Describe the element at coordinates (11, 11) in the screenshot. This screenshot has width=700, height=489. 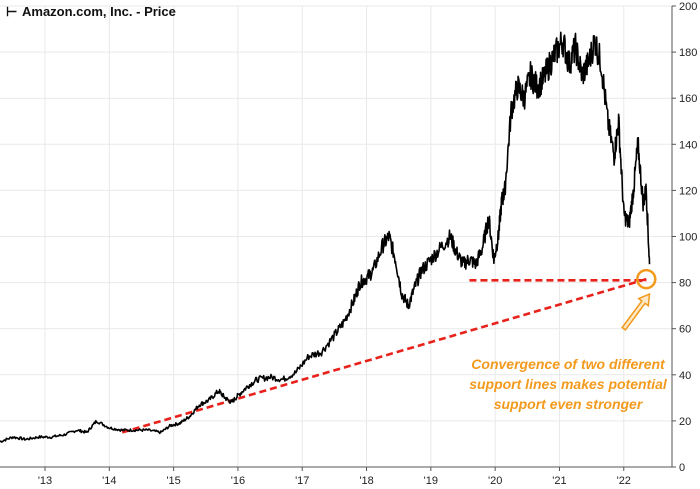
I see `bar-icon: ⊢` at that location.